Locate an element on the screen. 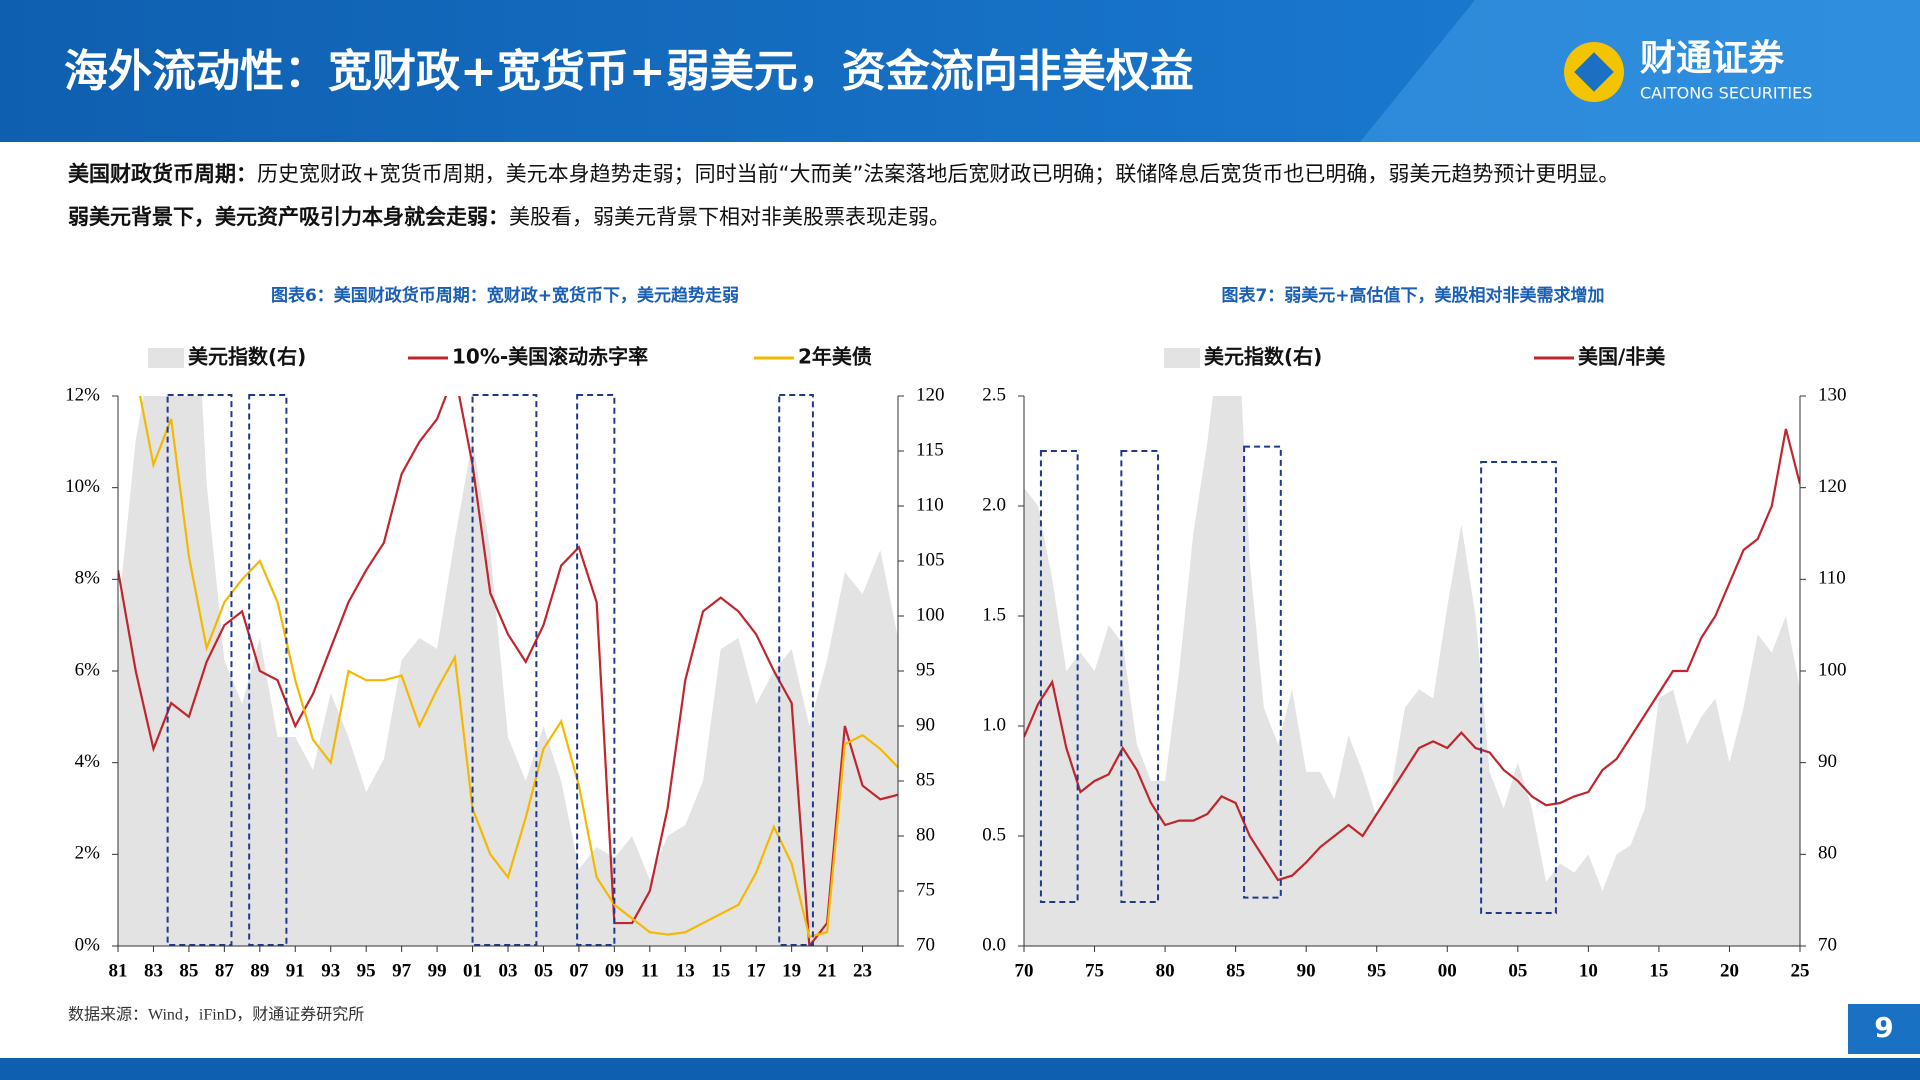  x-tick-label: 80 is located at coordinates (1165, 970).